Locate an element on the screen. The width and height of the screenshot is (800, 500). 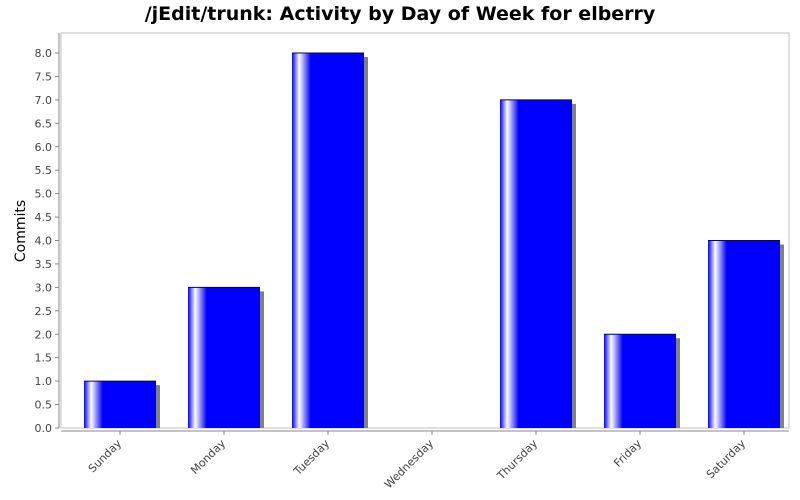
x-tick-label: Thursday is located at coordinates (517, 460).